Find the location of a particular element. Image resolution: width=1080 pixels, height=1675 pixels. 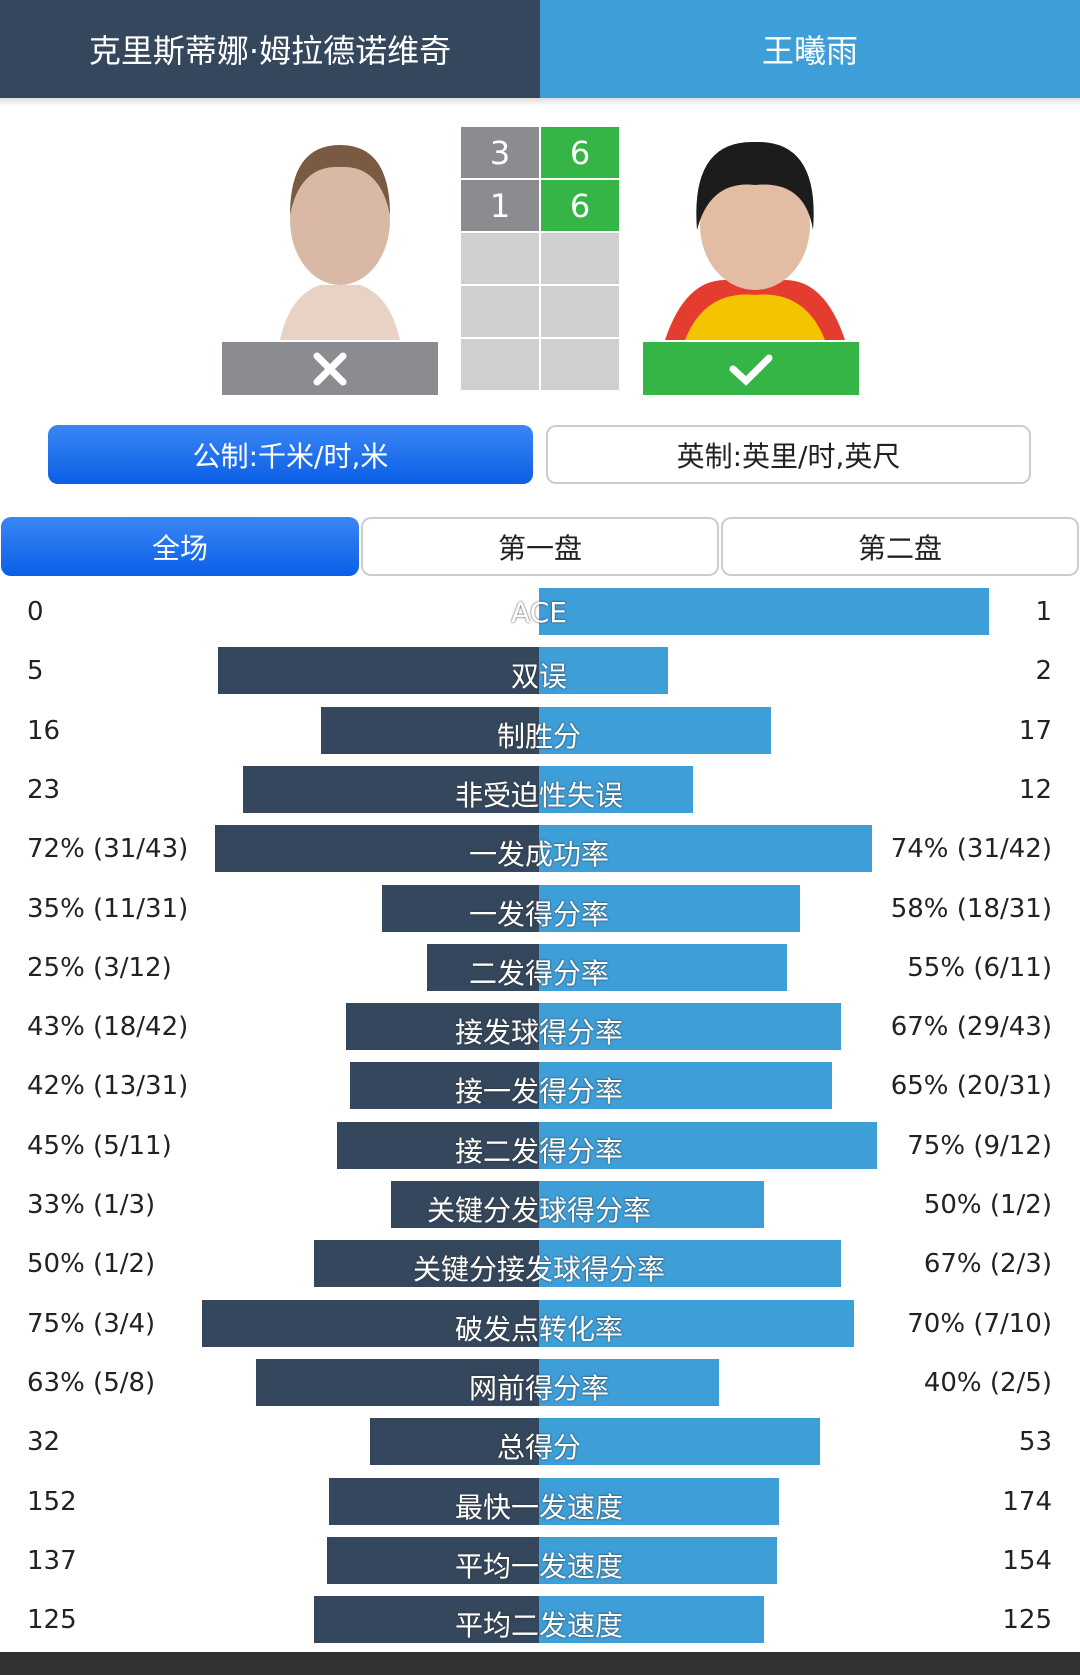

left-value: 125 is located at coordinates (52, 1620).